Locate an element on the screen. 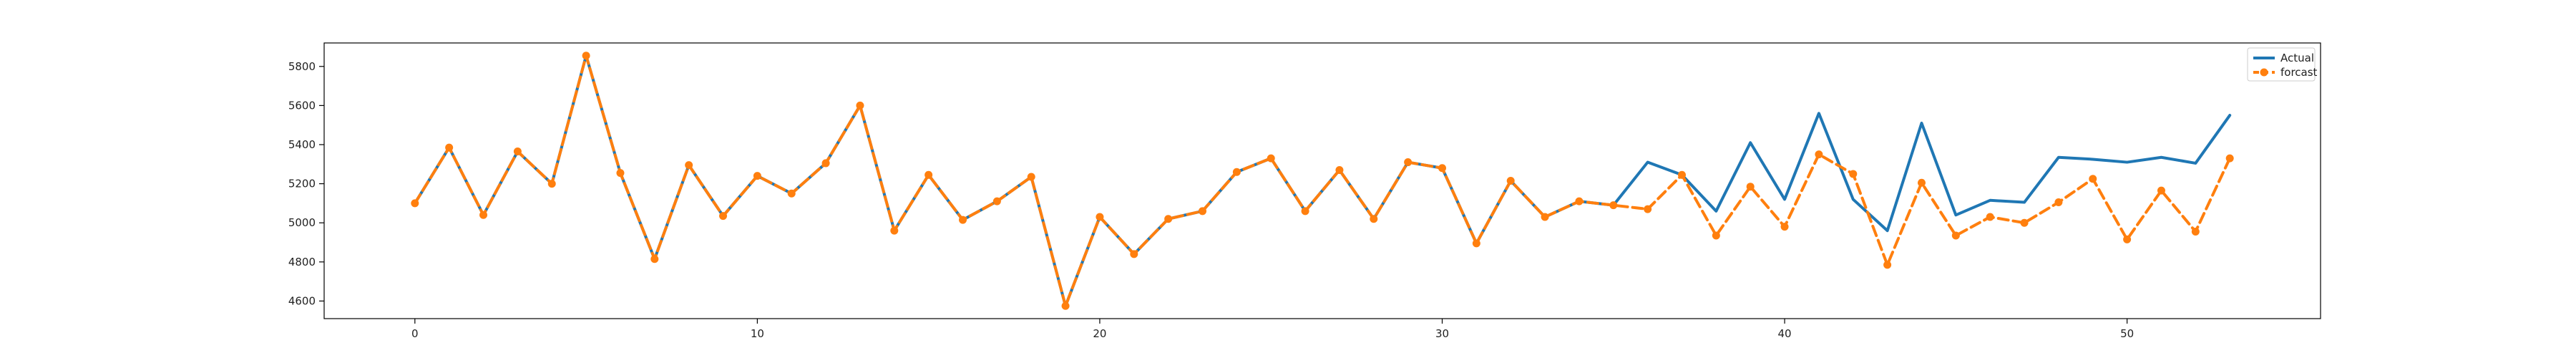 Image resolution: width=2576 pixels, height=358 pixels. x-tick-label: 50 is located at coordinates (2127, 333).